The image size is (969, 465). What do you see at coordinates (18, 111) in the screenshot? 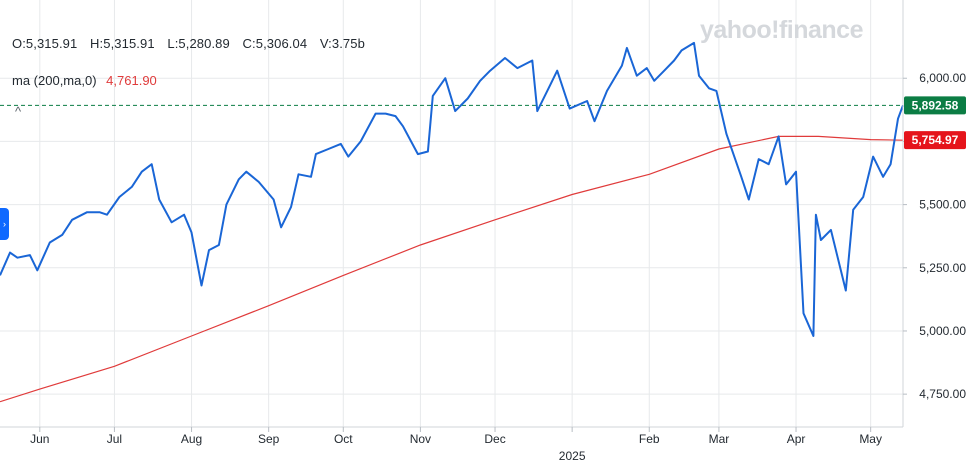
I see `collapse-legend-button: ^` at bounding box center [18, 111].